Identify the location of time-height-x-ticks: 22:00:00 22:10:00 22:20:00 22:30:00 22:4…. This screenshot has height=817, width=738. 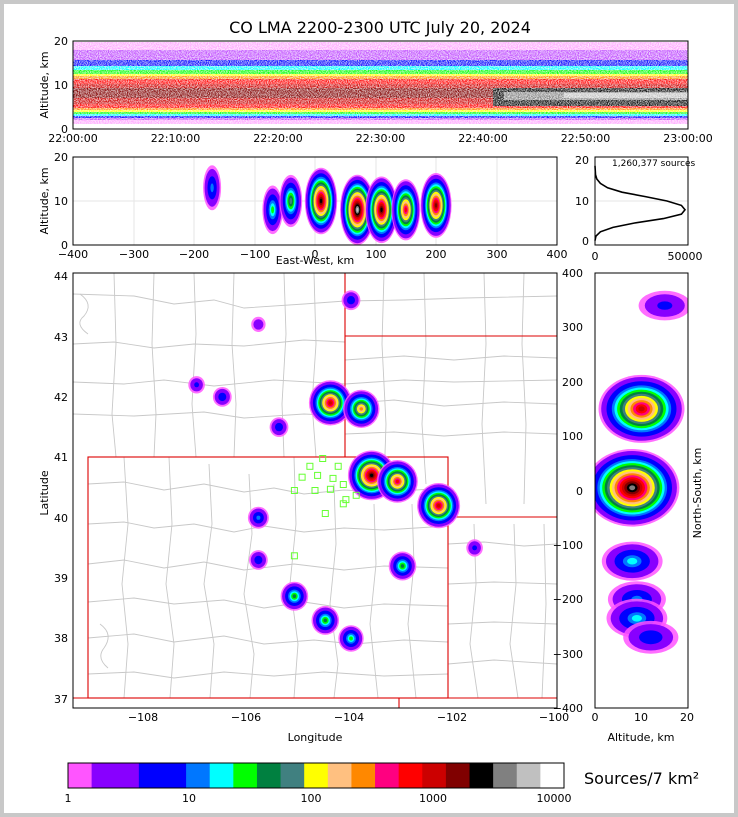
(380, 138).